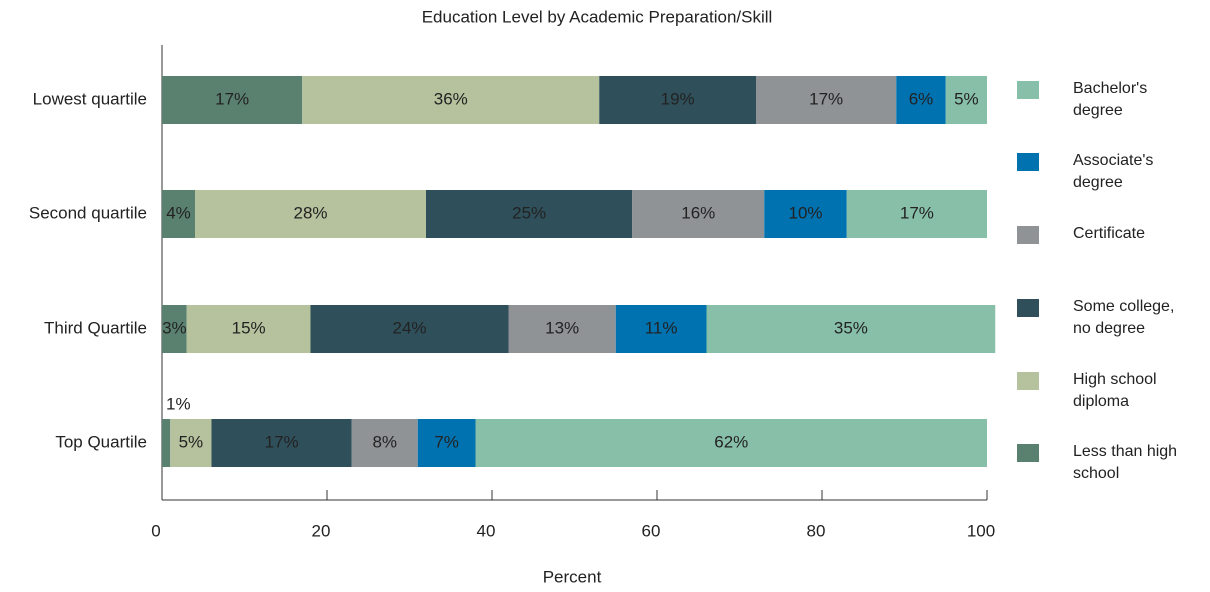 Image resolution: width=1210 pixels, height=592 pixels. I want to click on y-tick-label: Top Quartile, so click(101, 441).